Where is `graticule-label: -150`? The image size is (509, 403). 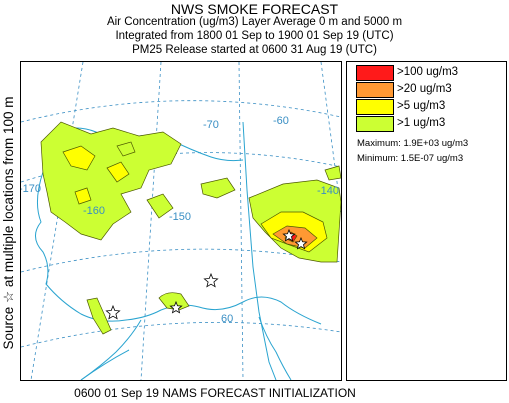
graticule-label: -150 is located at coordinates (180, 217).